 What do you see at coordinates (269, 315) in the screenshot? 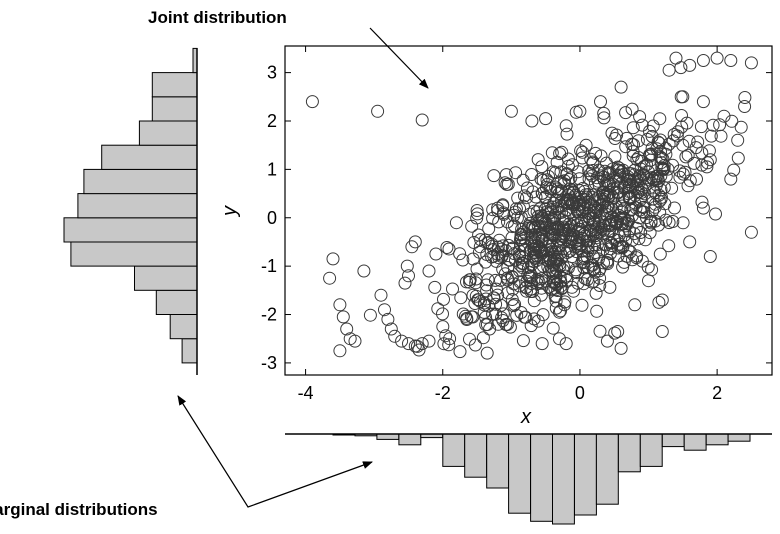
I see `y-tick-label: -2` at bounding box center [269, 315].